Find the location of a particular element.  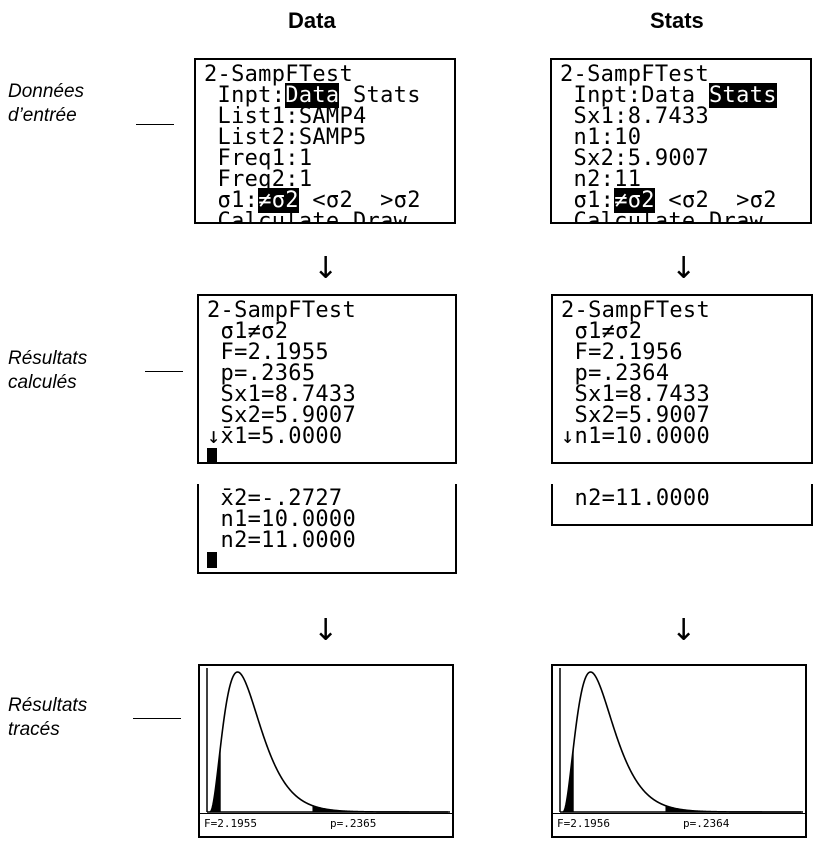

sx1-field: Sx1:8.7433 is located at coordinates (634, 116).